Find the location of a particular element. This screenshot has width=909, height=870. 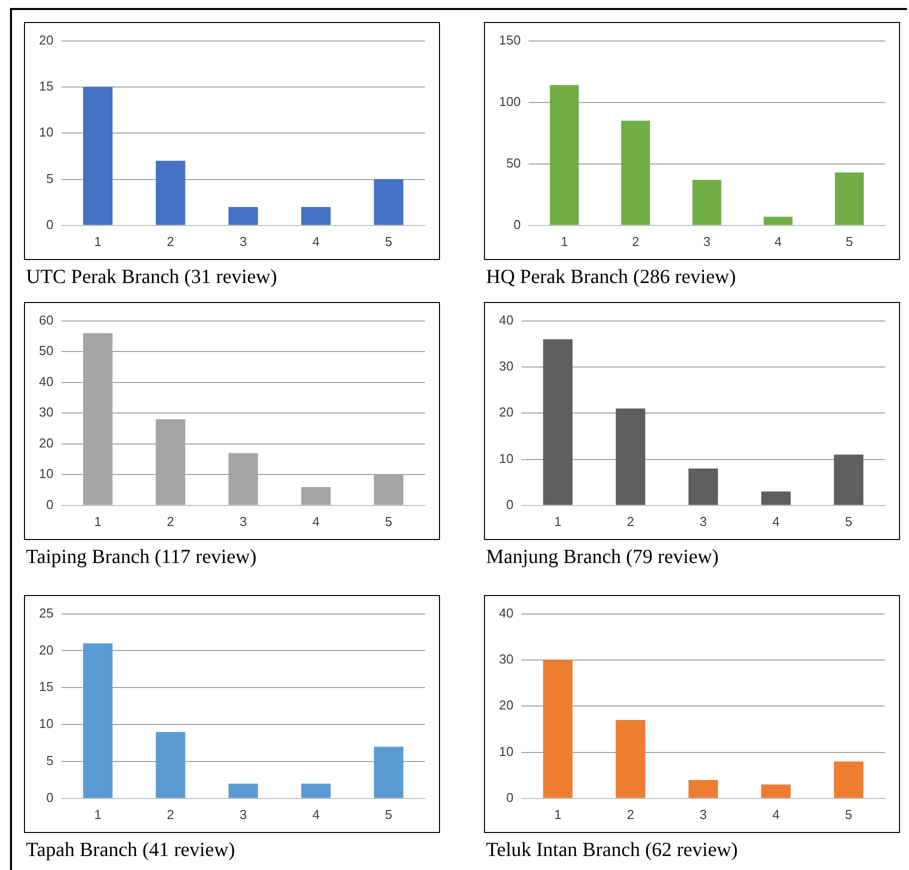

text: Tapah Branch (41 review) is located at coordinates (130, 850).